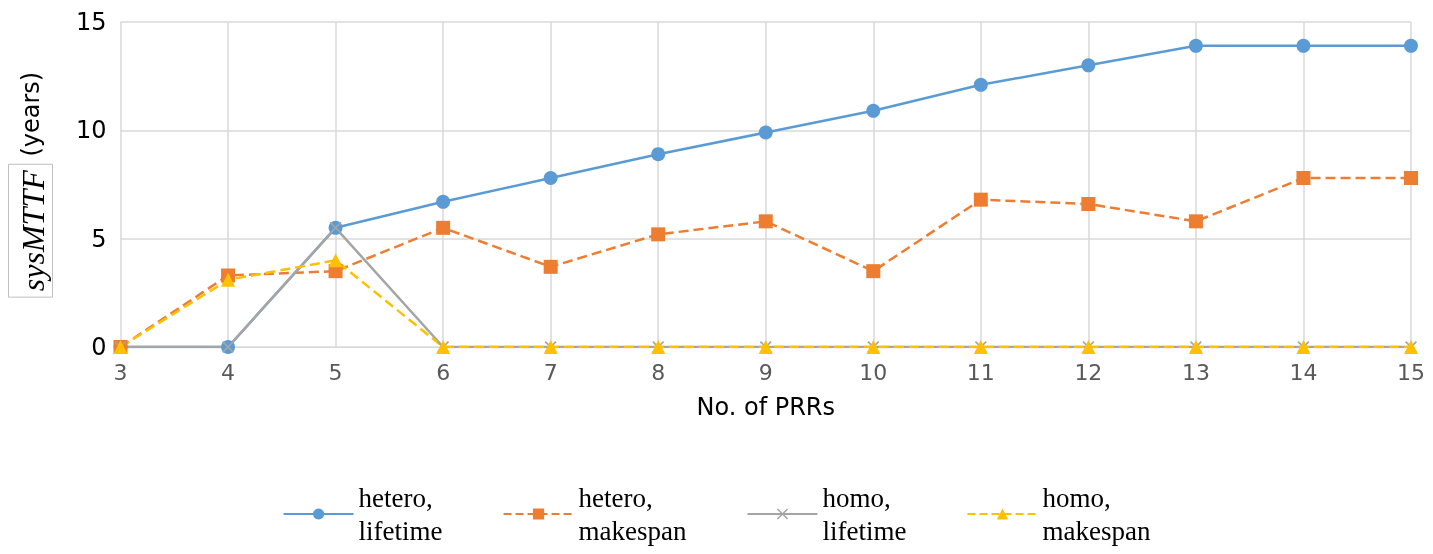  Describe the element at coordinates (766, 407) in the screenshot. I see `x-axis-title: No. of PRRs` at that location.